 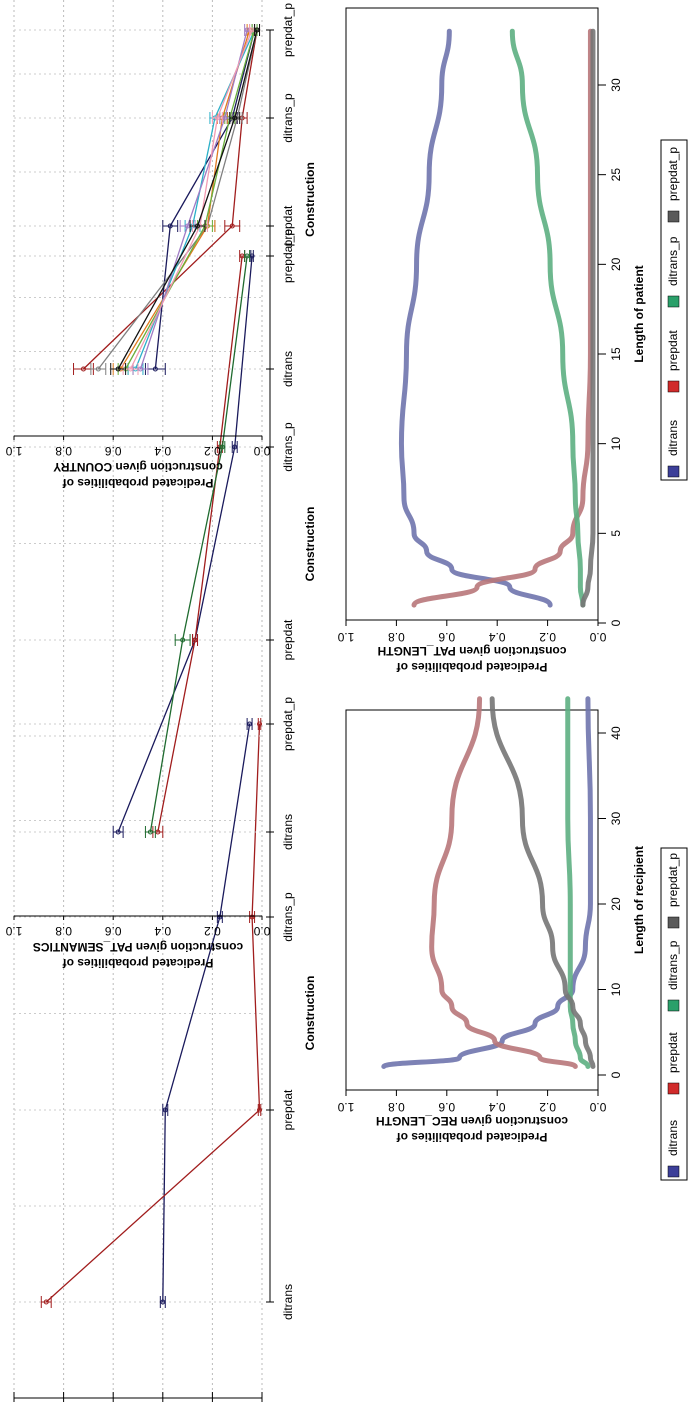 What do you see at coordinates (616, 354) in the screenshot?
I see `x-tick-label: 15` at bounding box center [616, 354].